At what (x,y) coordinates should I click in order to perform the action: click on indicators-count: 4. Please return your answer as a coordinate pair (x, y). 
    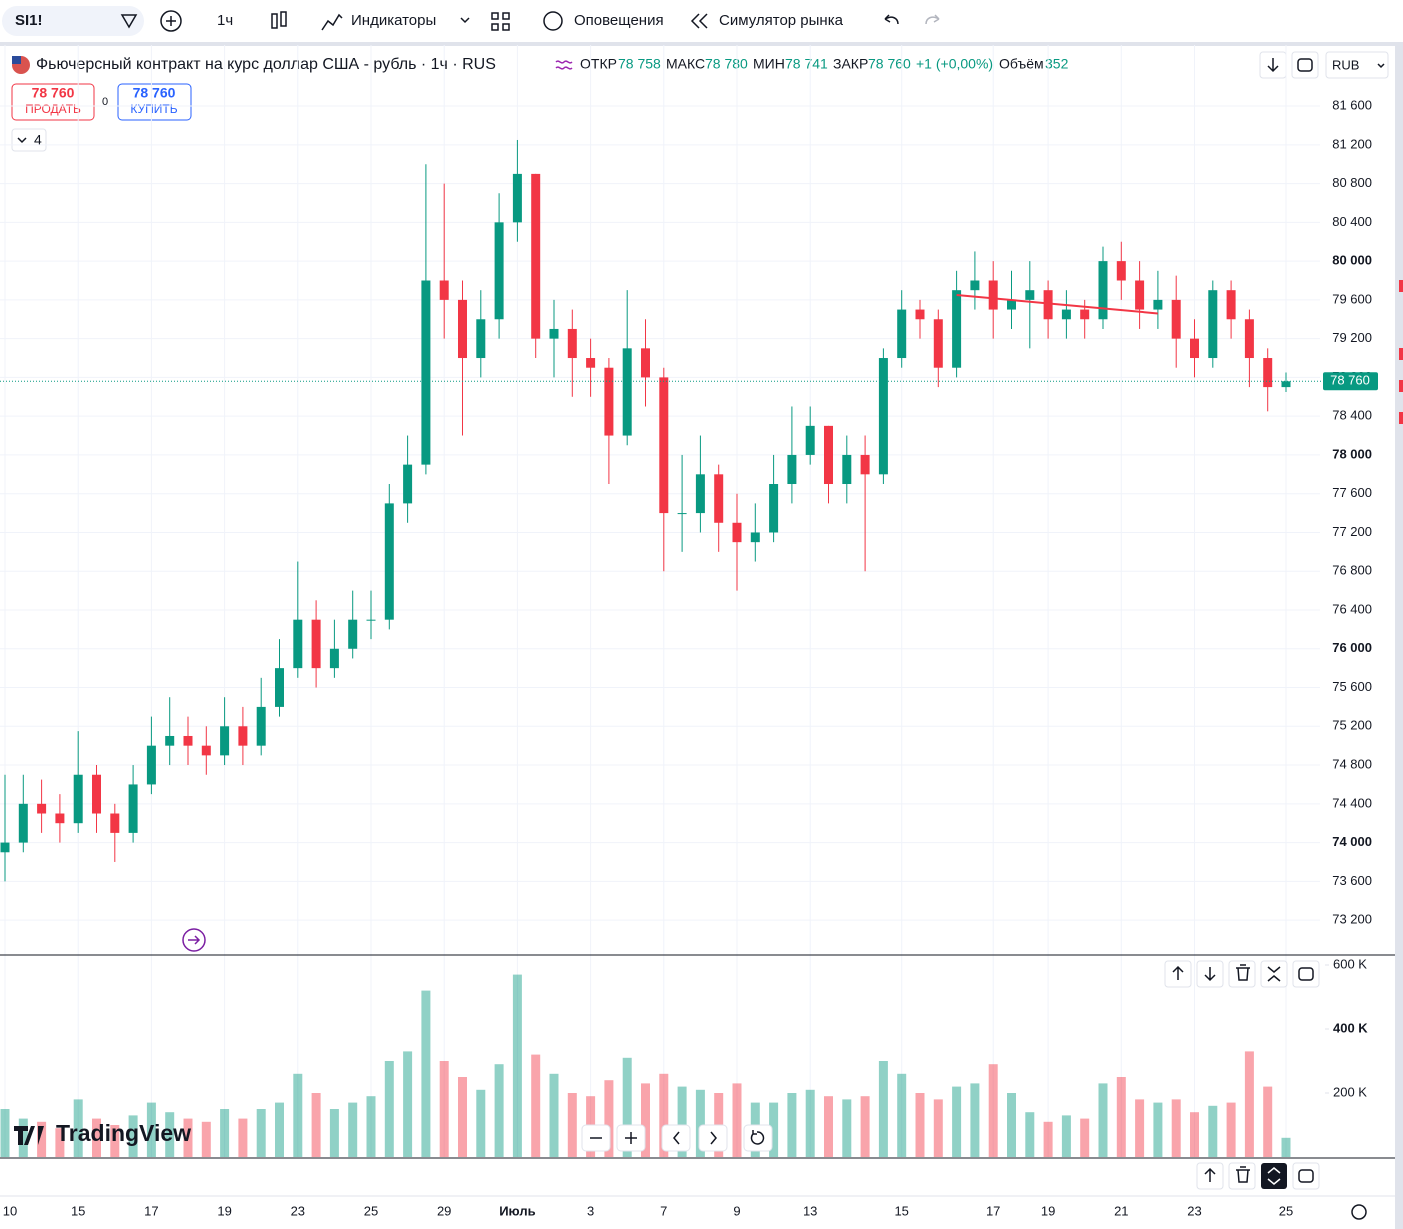
    Looking at the image, I should click on (38, 140).